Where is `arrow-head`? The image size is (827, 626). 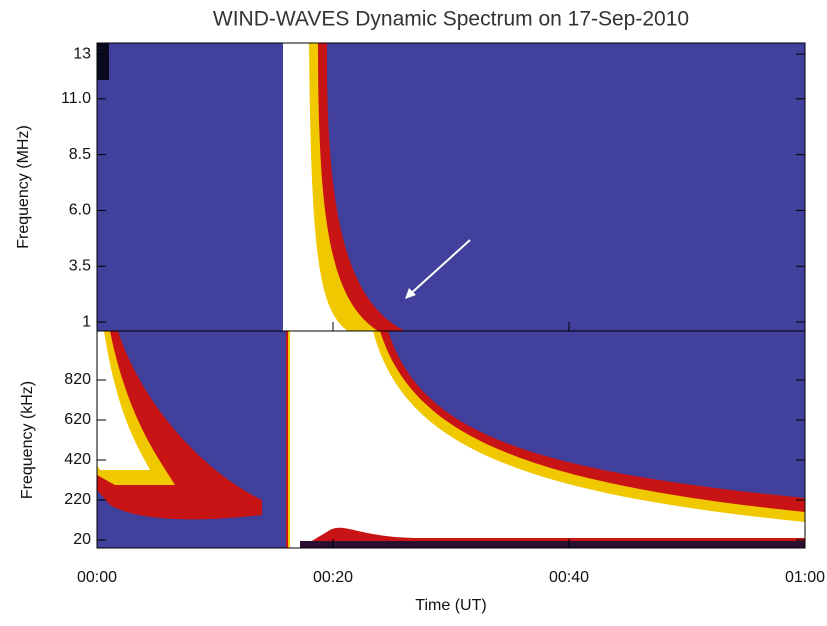
arrow-head is located at coordinates (410, 293).